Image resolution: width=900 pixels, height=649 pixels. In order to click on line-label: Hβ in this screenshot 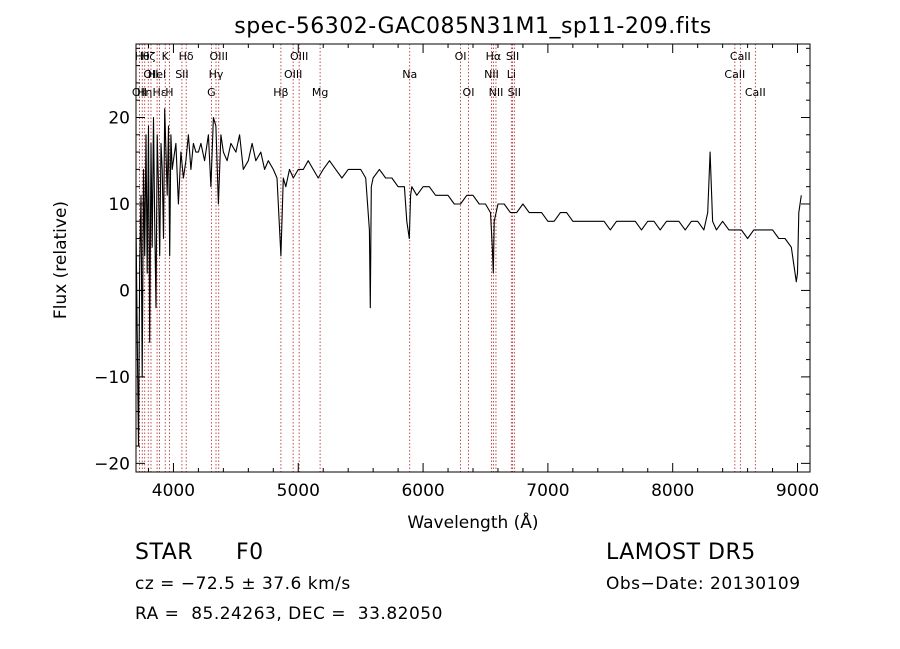, I will do `click(280, 92)`.